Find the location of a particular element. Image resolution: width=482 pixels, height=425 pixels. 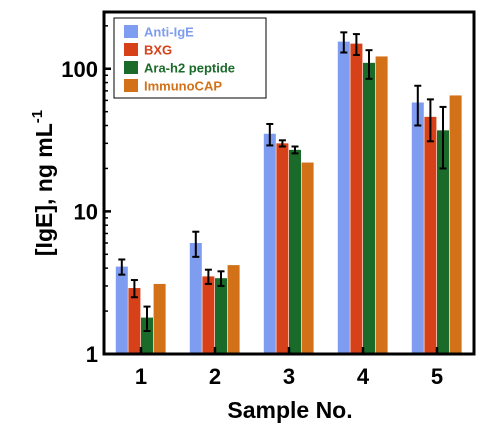

legend-label: BXG is located at coordinates (158, 50).